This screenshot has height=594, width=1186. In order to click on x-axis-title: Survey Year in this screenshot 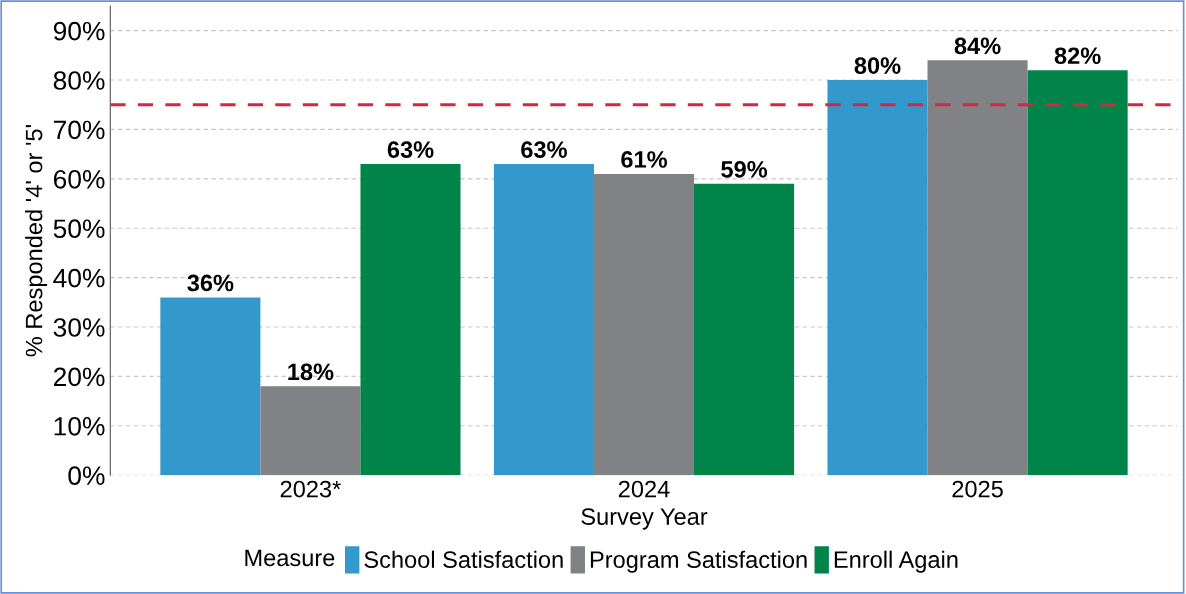, I will do `click(644, 519)`.